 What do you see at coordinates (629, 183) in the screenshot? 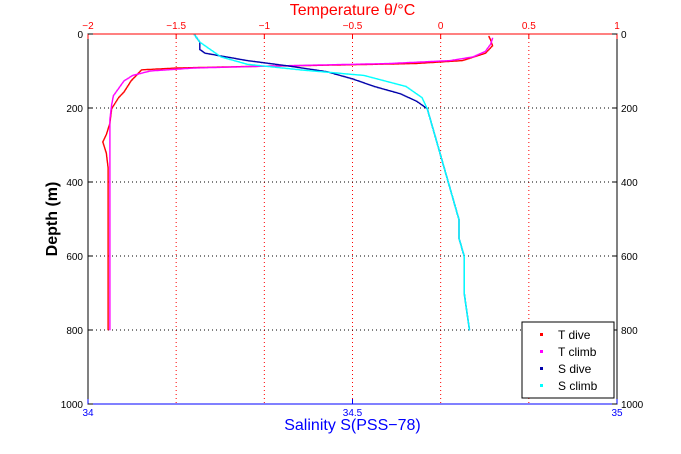
I see `tick-label-depth-right: 400` at bounding box center [629, 183].